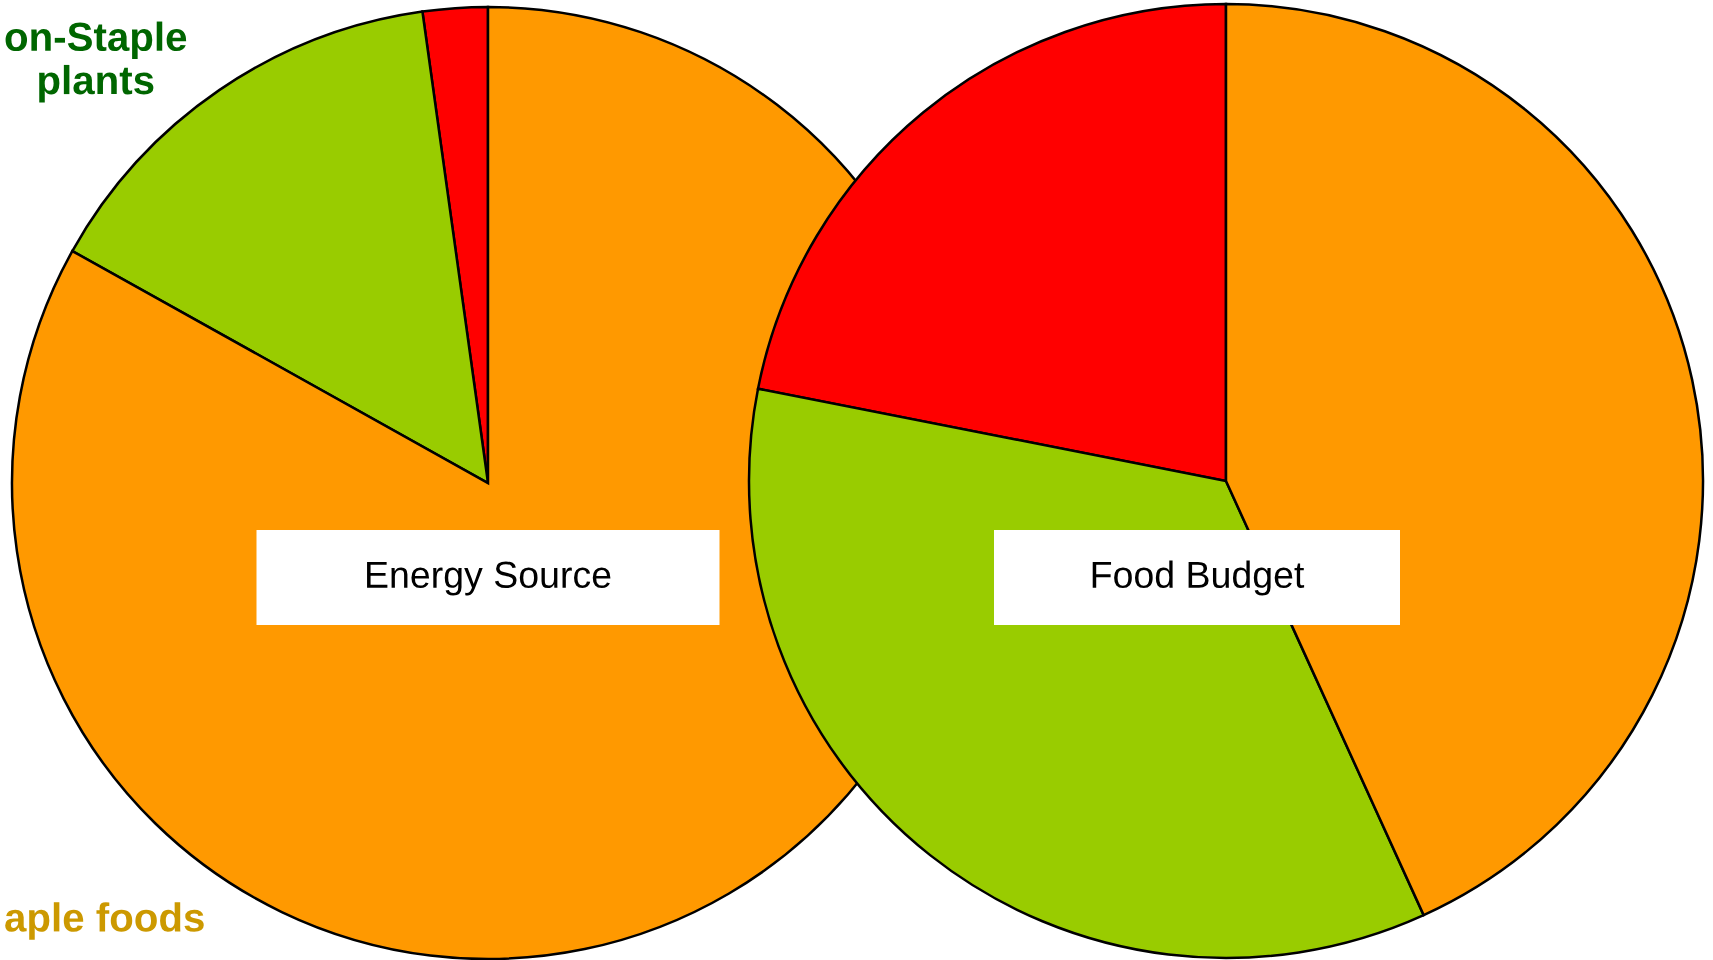 The height and width of the screenshot is (960, 1713). Describe the element at coordinates (96, 62) in the screenshot. I see `slice-label: on-Staple plants` at that location.